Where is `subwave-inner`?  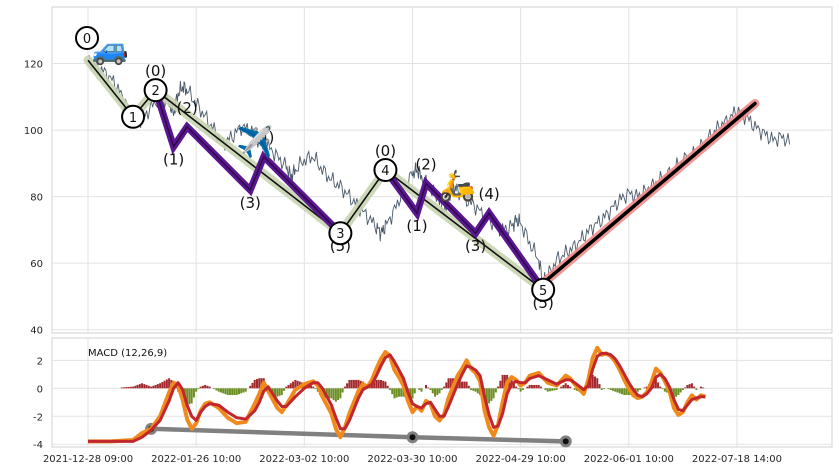
subwave-inner is located at coordinates (464, 230).